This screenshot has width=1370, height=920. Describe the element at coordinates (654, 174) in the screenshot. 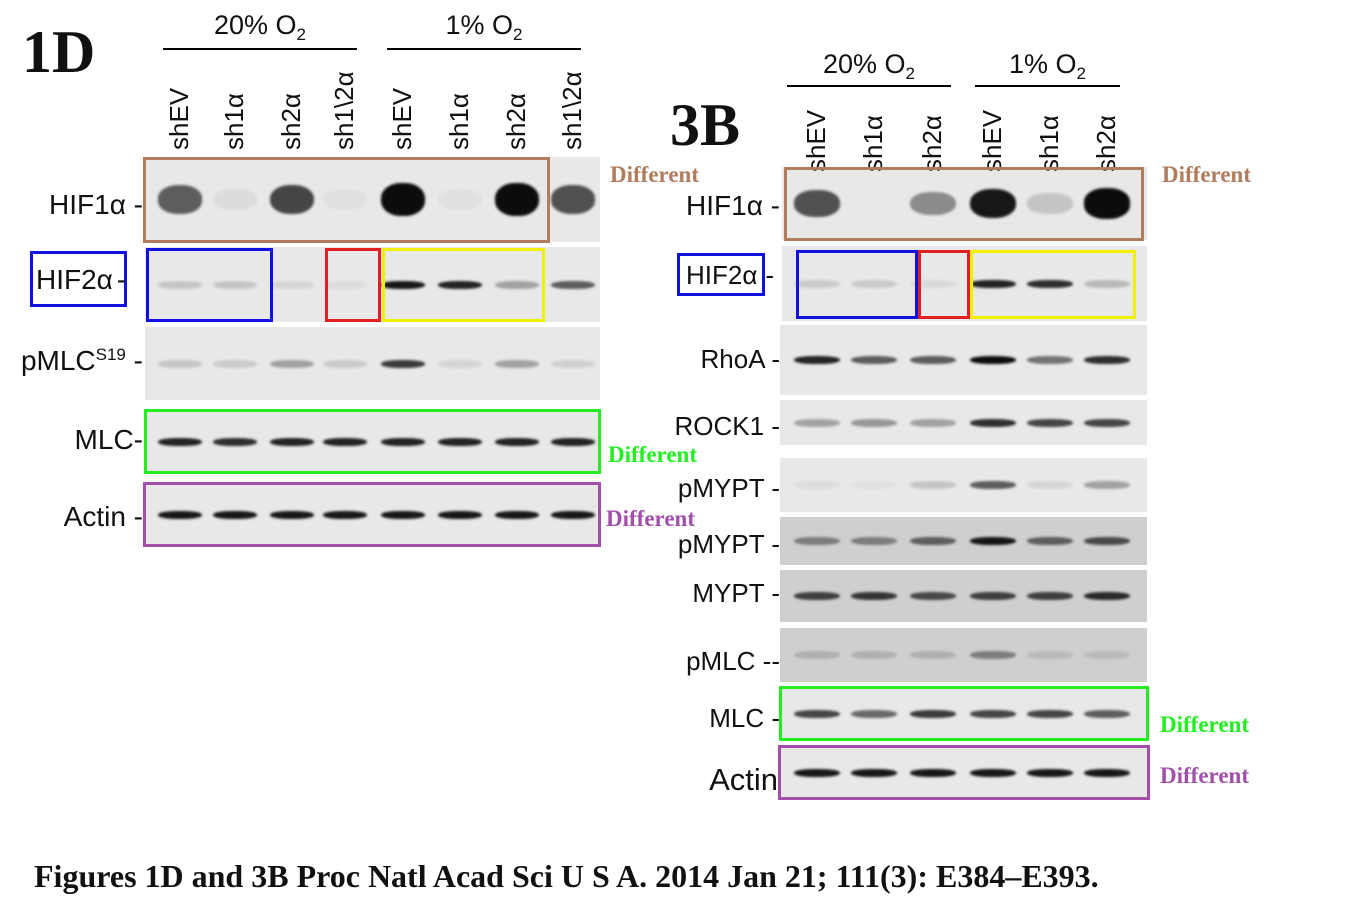

I see `annotation-different-hif1a: Different` at that location.